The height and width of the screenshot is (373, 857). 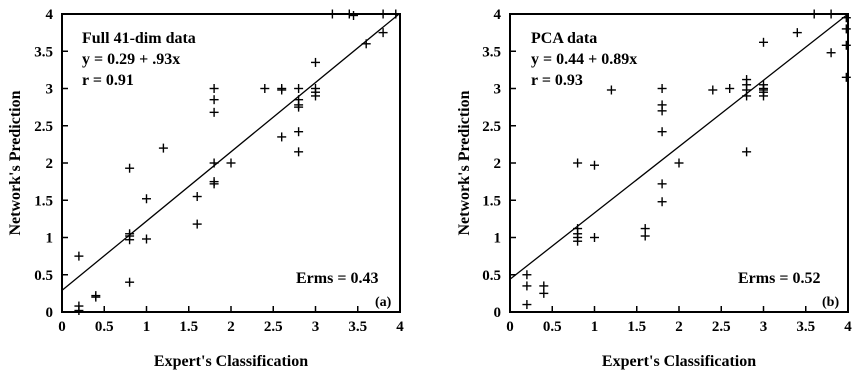 What do you see at coordinates (564, 38) in the screenshot?
I see `annotation-dataset: PCA data` at bounding box center [564, 38].